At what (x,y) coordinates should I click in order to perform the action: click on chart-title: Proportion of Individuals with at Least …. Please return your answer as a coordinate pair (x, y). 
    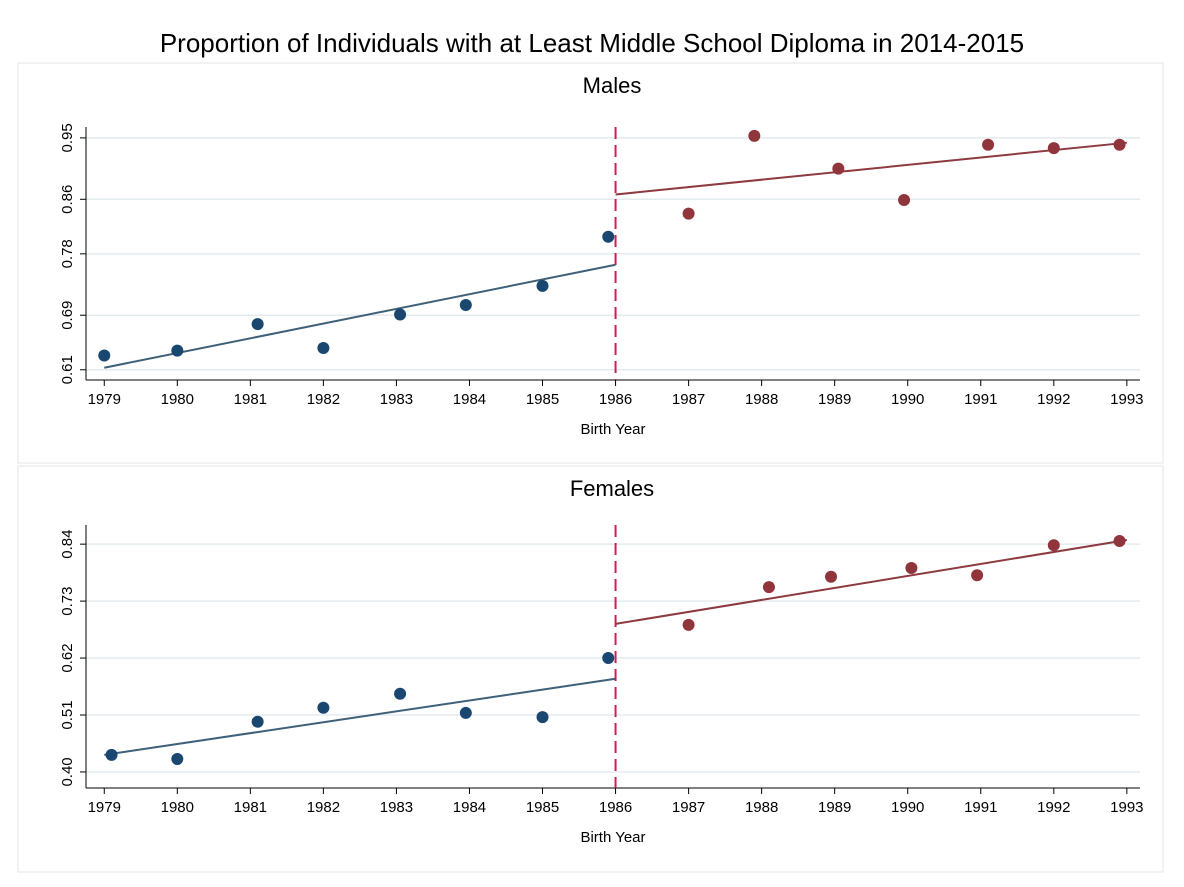
    Looking at the image, I should click on (592, 43).